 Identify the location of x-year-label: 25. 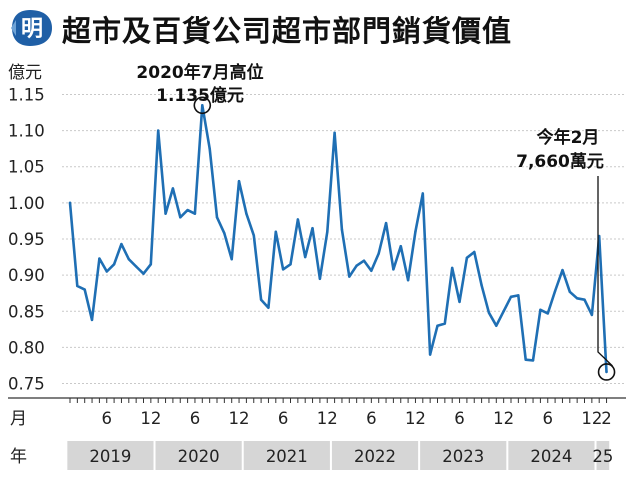
(602, 456).